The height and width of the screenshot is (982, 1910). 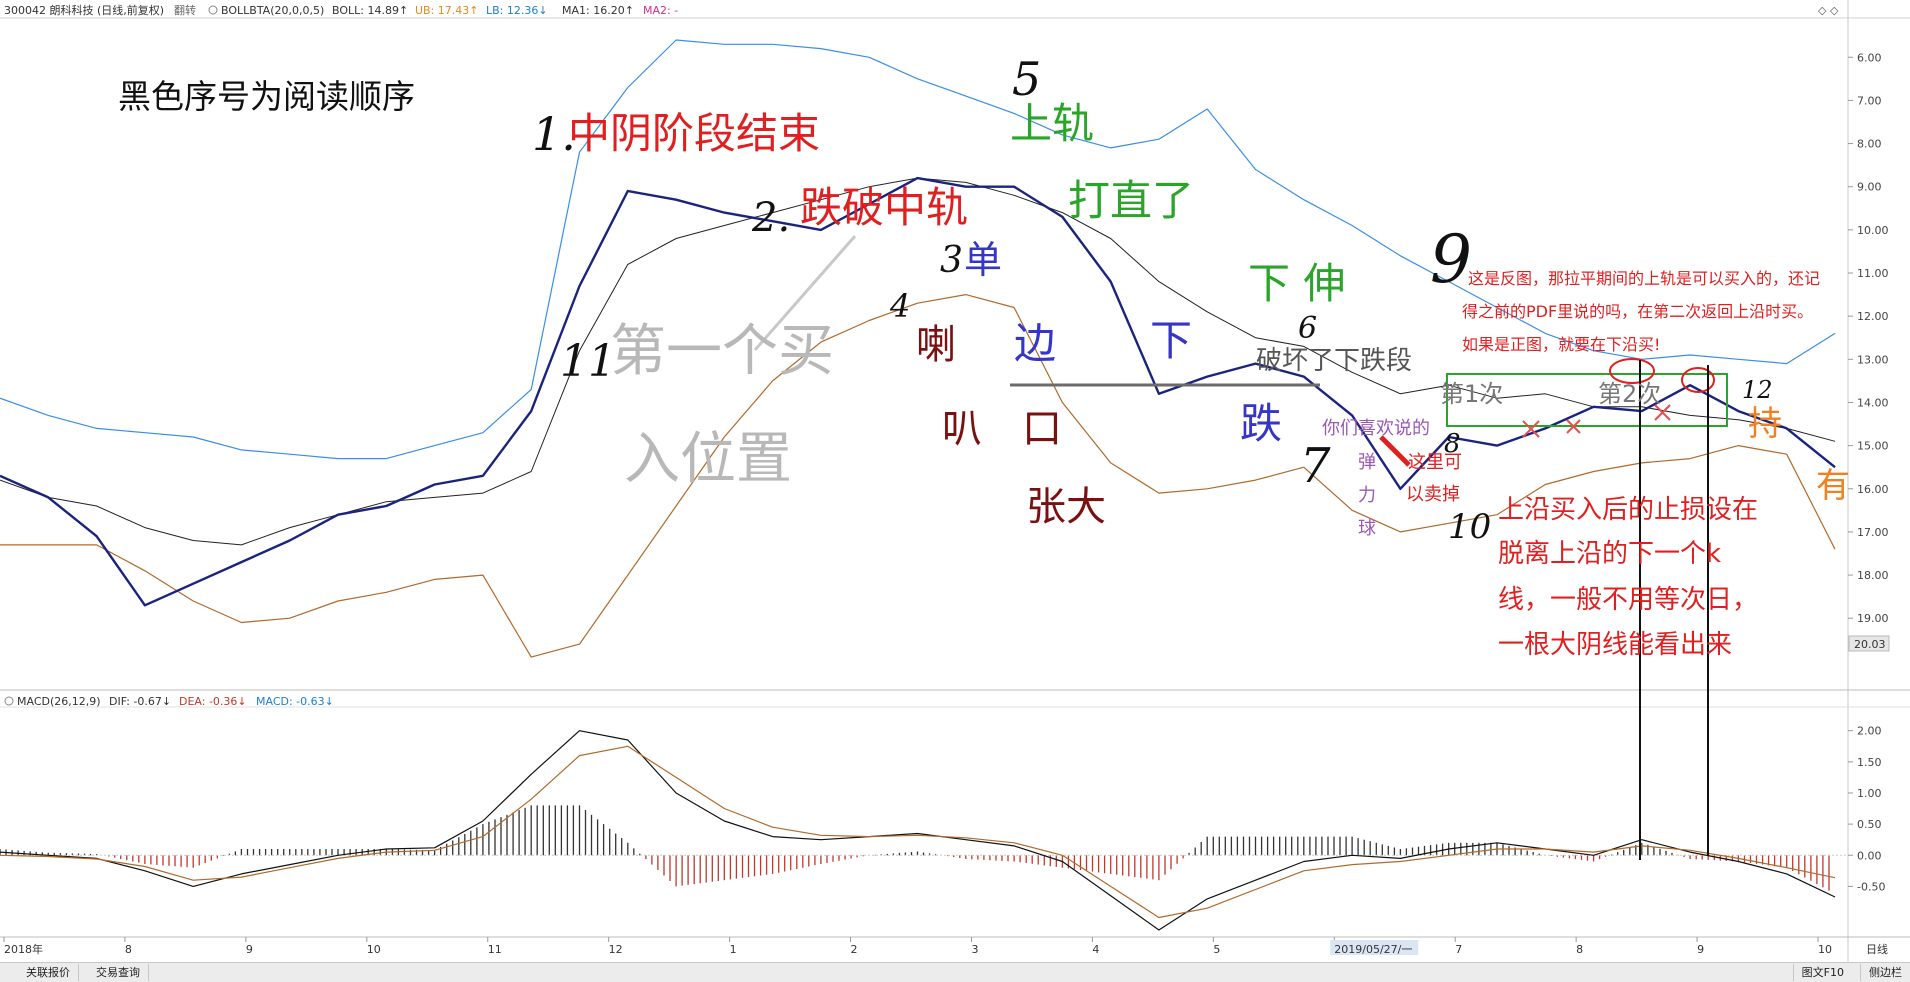 I want to click on last-price-tag-box, so click(x=1869, y=643).